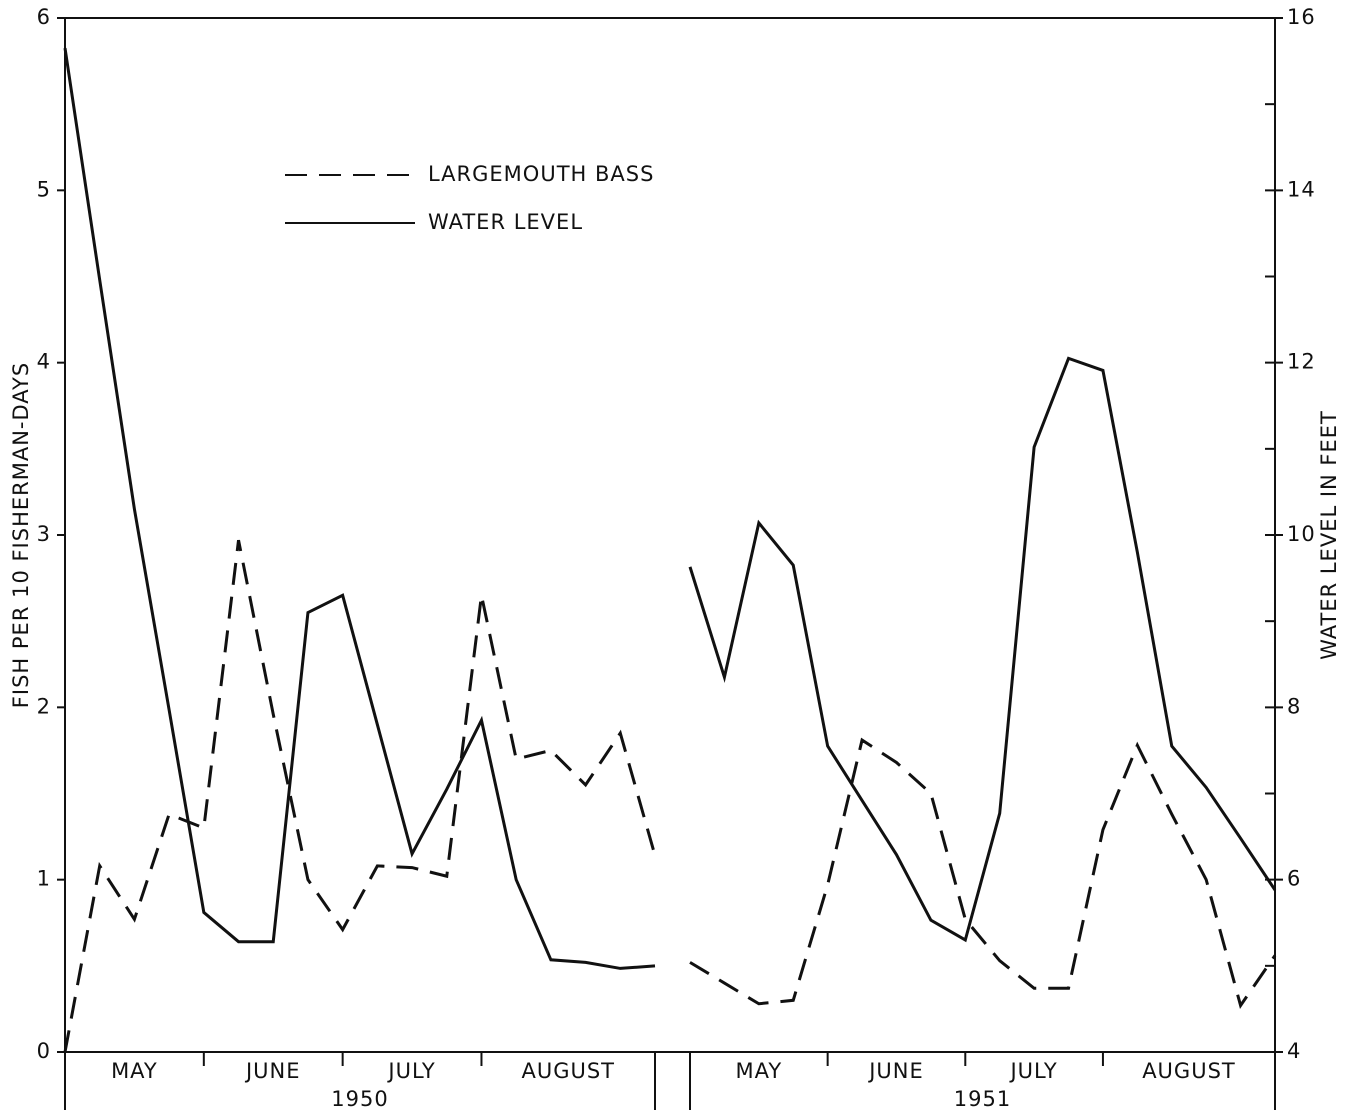 The image size is (1350, 1115). What do you see at coordinates (982, 1099) in the screenshot?
I see `year-label: 1951` at bounding box center [982, 1099].